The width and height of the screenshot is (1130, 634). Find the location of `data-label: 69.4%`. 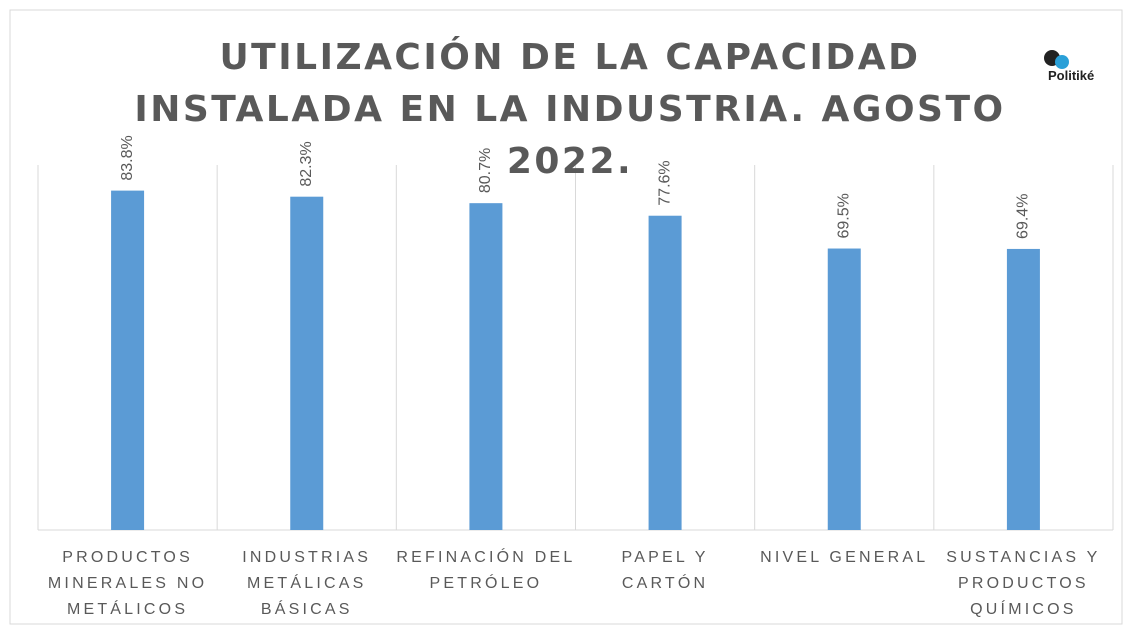

data-label: 69.4% is located at coordinates (1023, 216).